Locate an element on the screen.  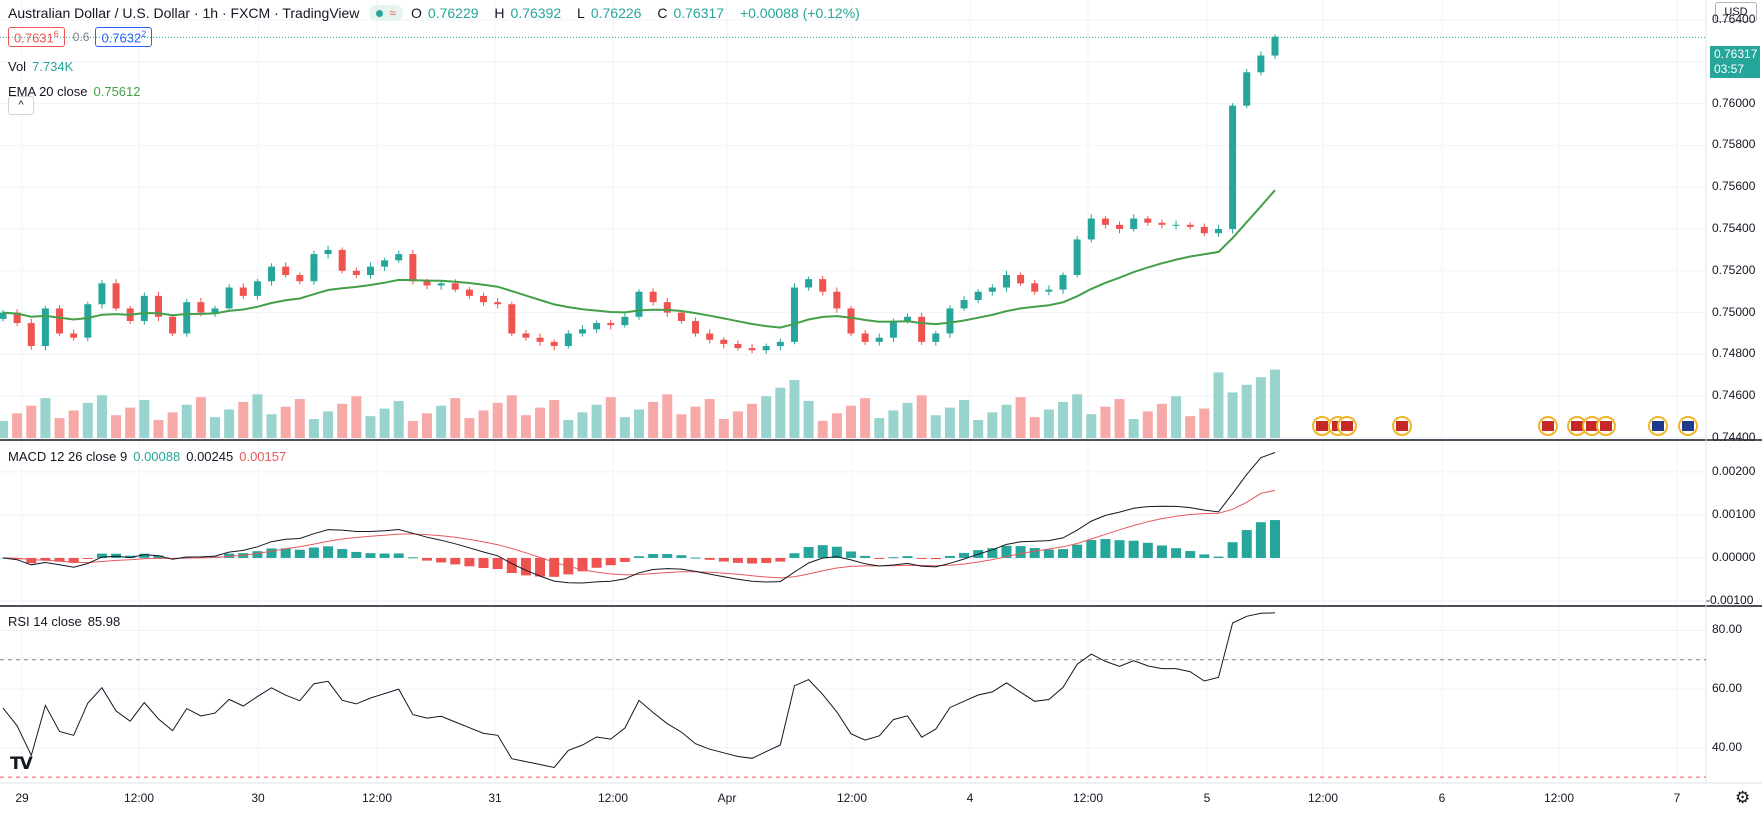
time-axis-label: 31 is located at coordinates (495, 798).